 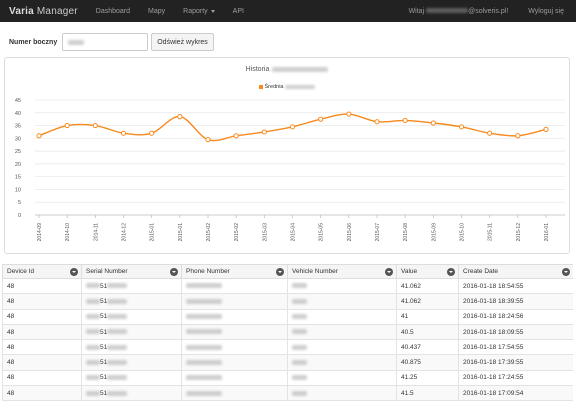 What do you see at coordinates (546, 11) in the screenshot?
I see `logout-link: Wyloguj się` at bounding box center [546, 11].